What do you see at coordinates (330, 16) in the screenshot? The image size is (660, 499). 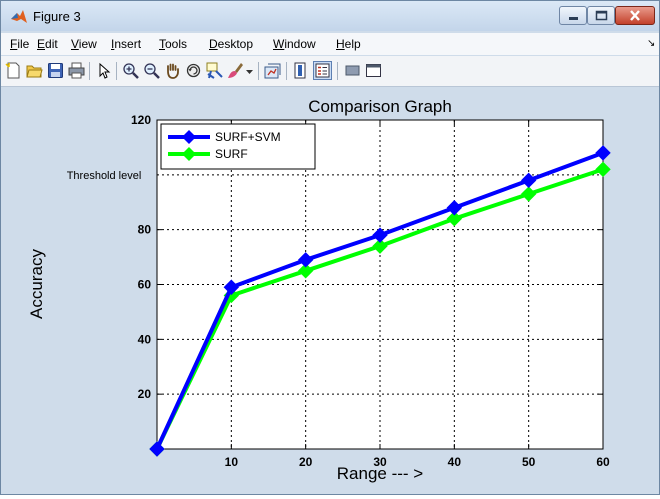 I see `title-bar: Figure 3` at bounding box center [330, 16].